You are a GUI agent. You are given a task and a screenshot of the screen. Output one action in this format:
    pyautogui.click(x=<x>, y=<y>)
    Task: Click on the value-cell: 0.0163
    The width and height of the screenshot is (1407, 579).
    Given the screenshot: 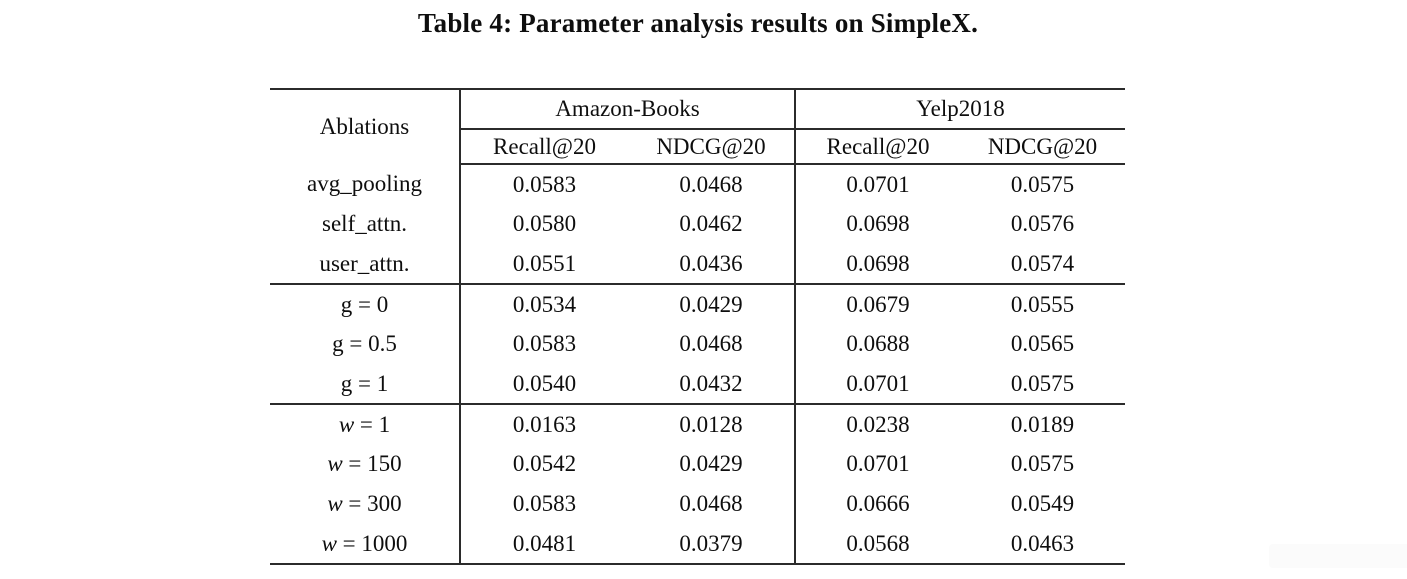 What is the action you would take?
    pyautogui.click(x=544, y=423)
    